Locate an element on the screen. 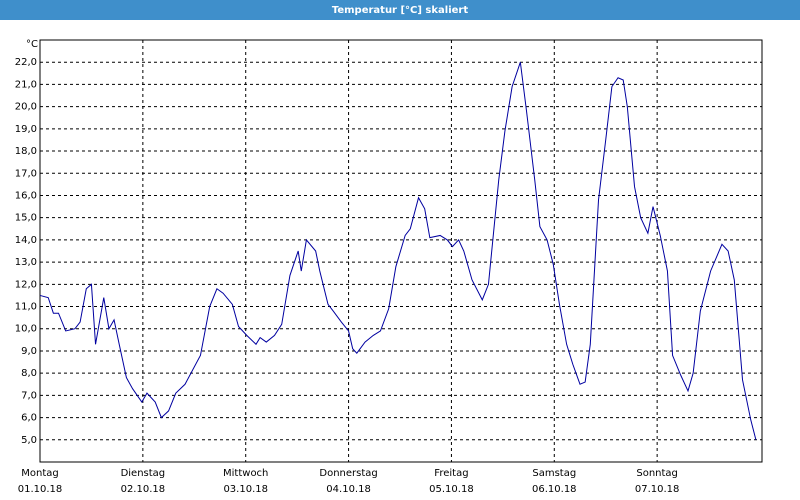  x-tick-label: Donnerstag is located at coordinates (348, 473).